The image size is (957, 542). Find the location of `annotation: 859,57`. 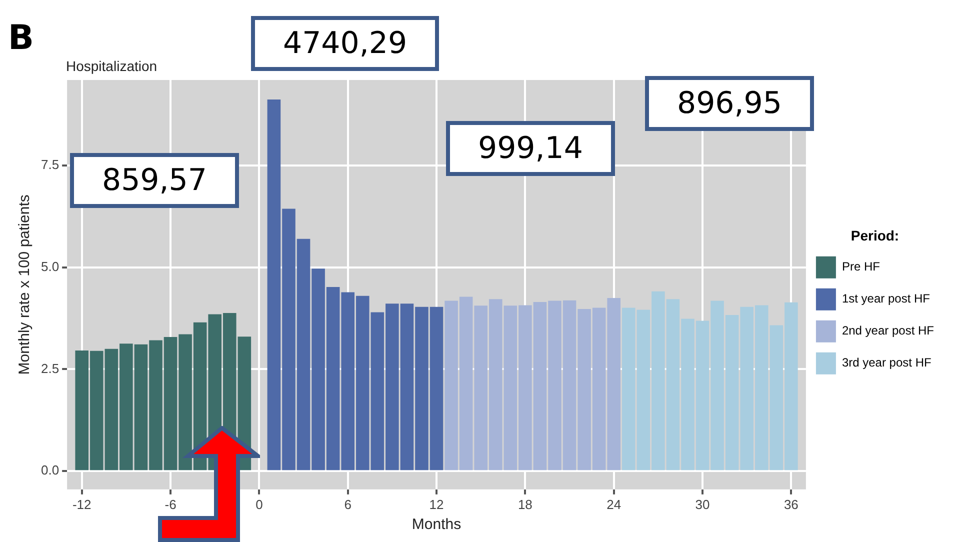

annotation: 859,57 is located at coordinates (154, 180).